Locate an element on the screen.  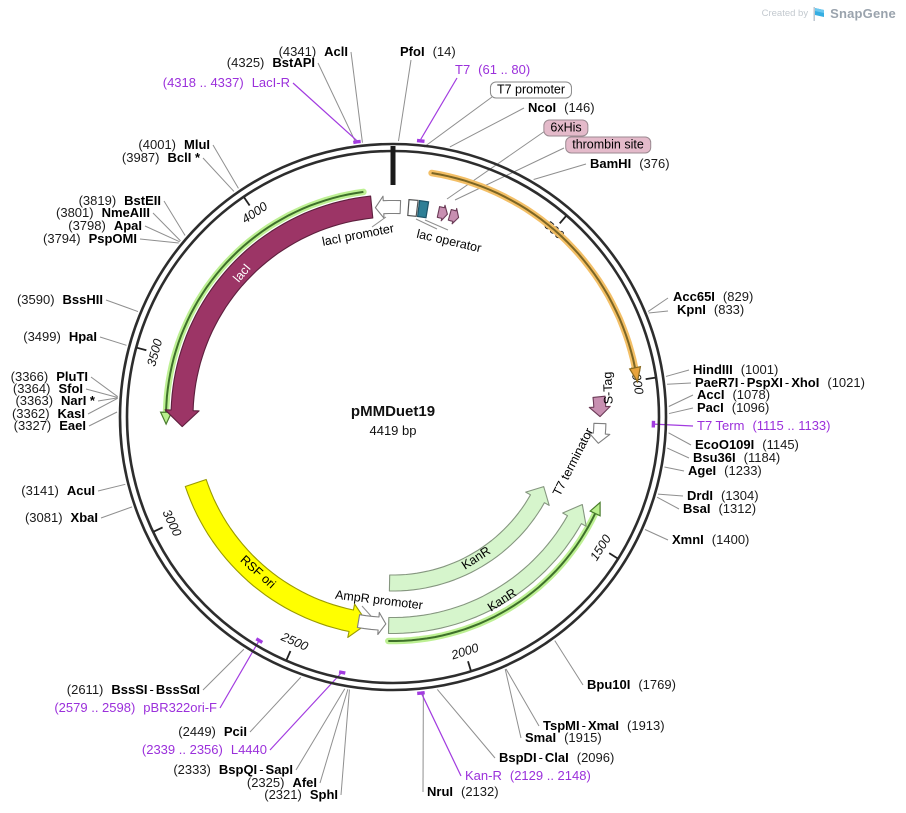
kanR-orf-line-arrowhead is located at coordinates (595, 509).